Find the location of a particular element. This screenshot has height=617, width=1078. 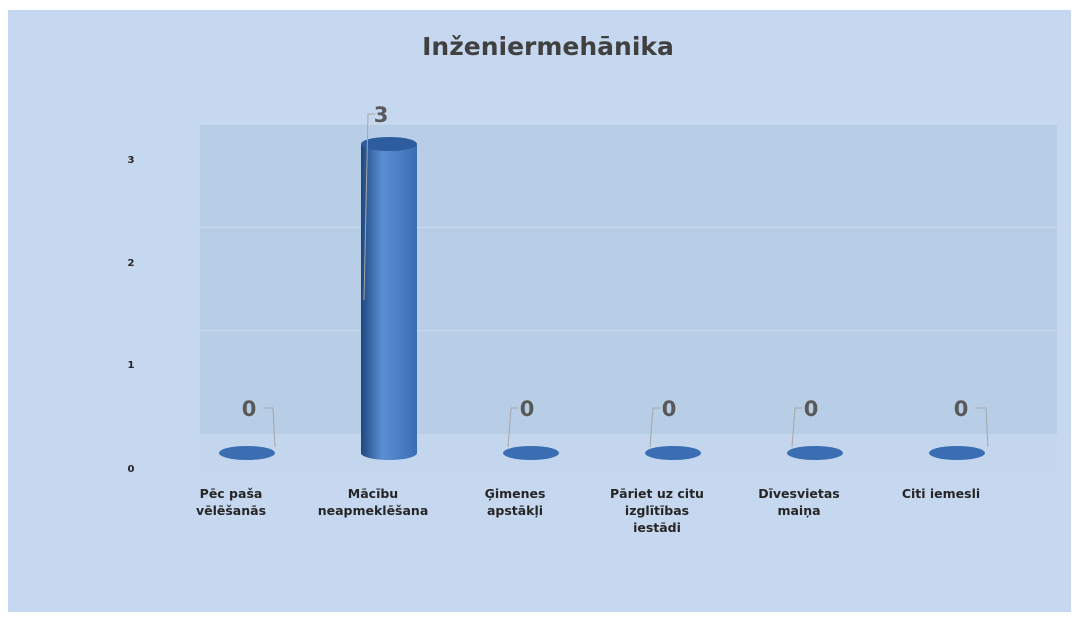

x-tick-label-line: izglītības is located at coordinates (657, 510).